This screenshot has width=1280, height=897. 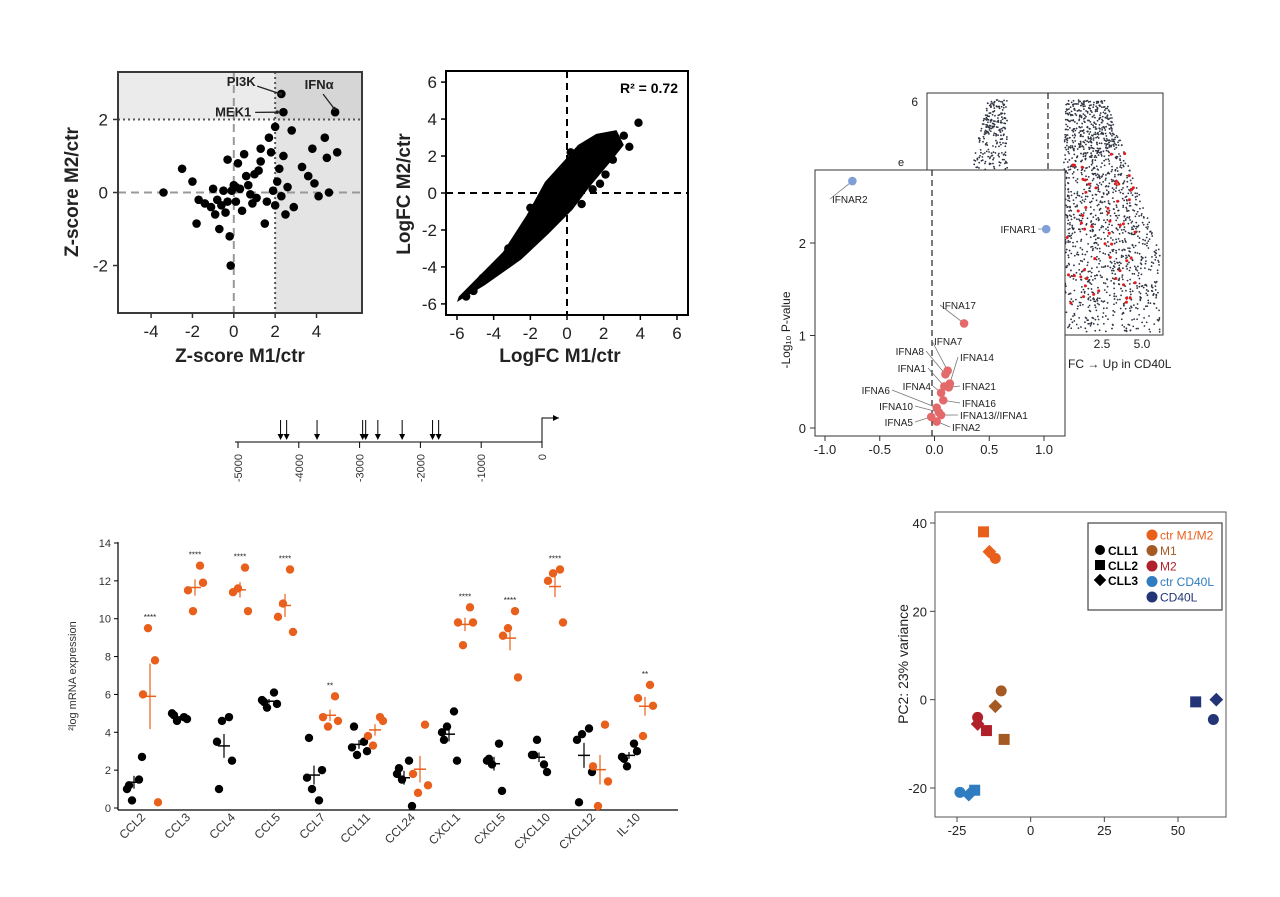 What do you see at coordinates (1152, 566) in the screenshot?
I see `legend-group-marker` at bounding box center [1152, 566].